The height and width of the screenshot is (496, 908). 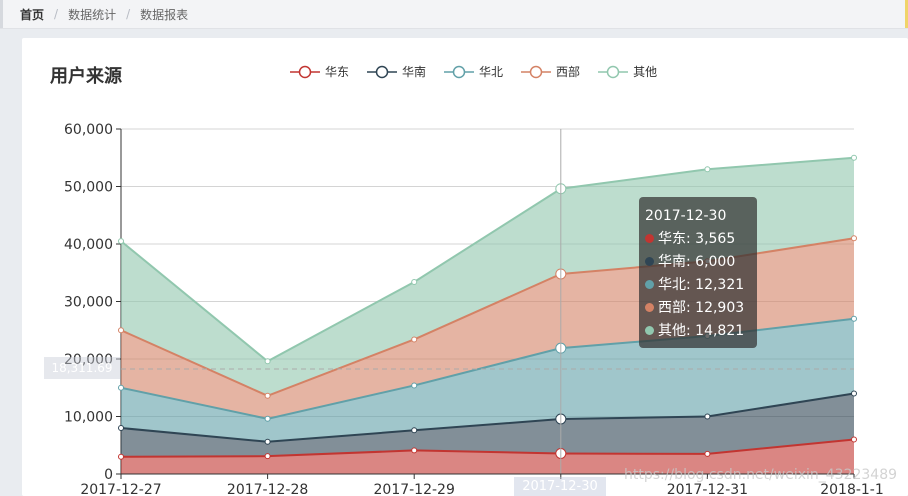 What do you see at coordinates (487, 448) in the screenshot?
I see `series-line-华东` at bounding box center [487, 448].